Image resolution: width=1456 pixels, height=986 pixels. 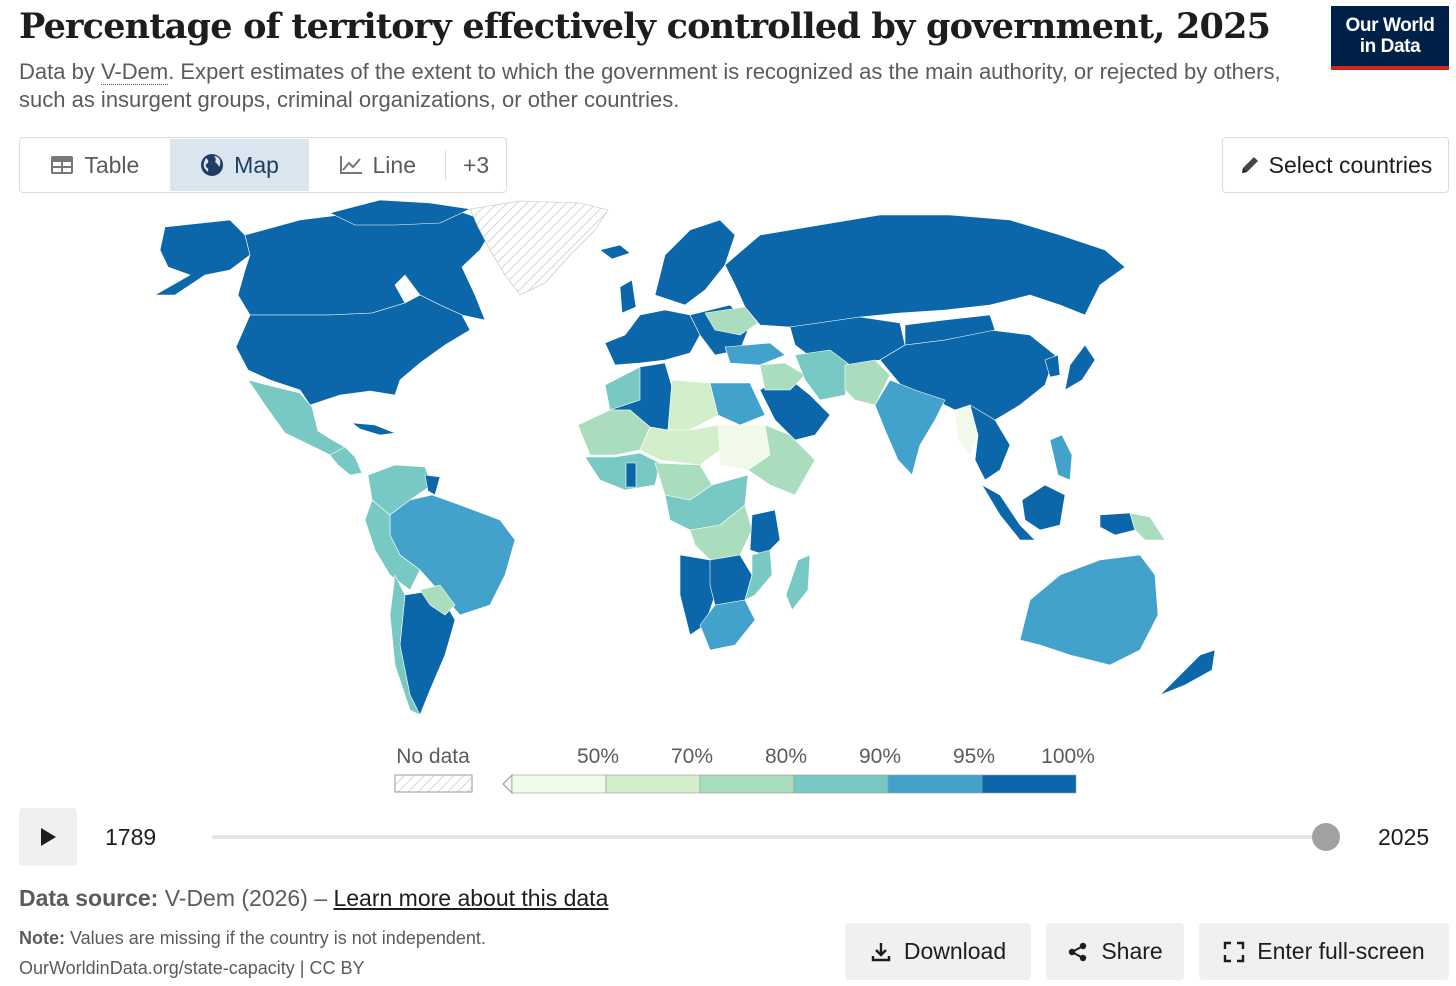 I want to click on source-label: Data source:, so click(x=89, y=898).